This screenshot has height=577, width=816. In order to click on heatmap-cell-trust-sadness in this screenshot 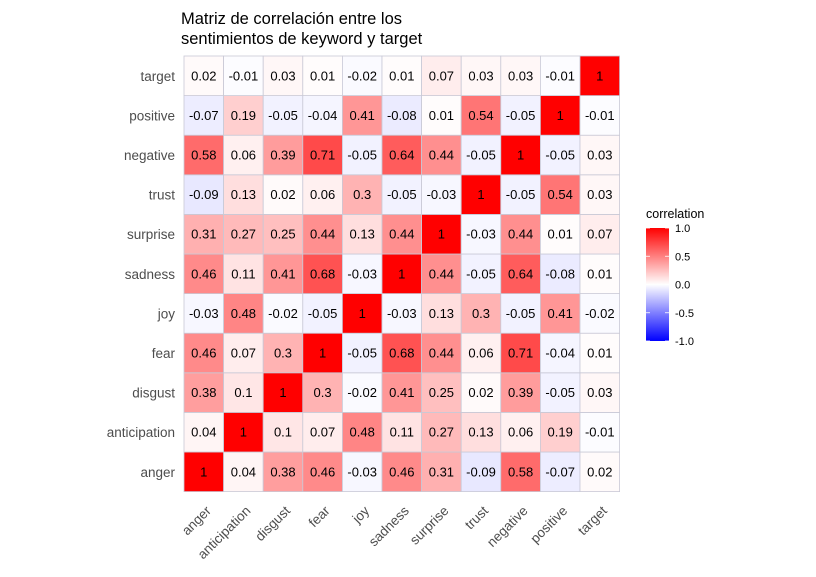, I will do `click(481, 273)`.